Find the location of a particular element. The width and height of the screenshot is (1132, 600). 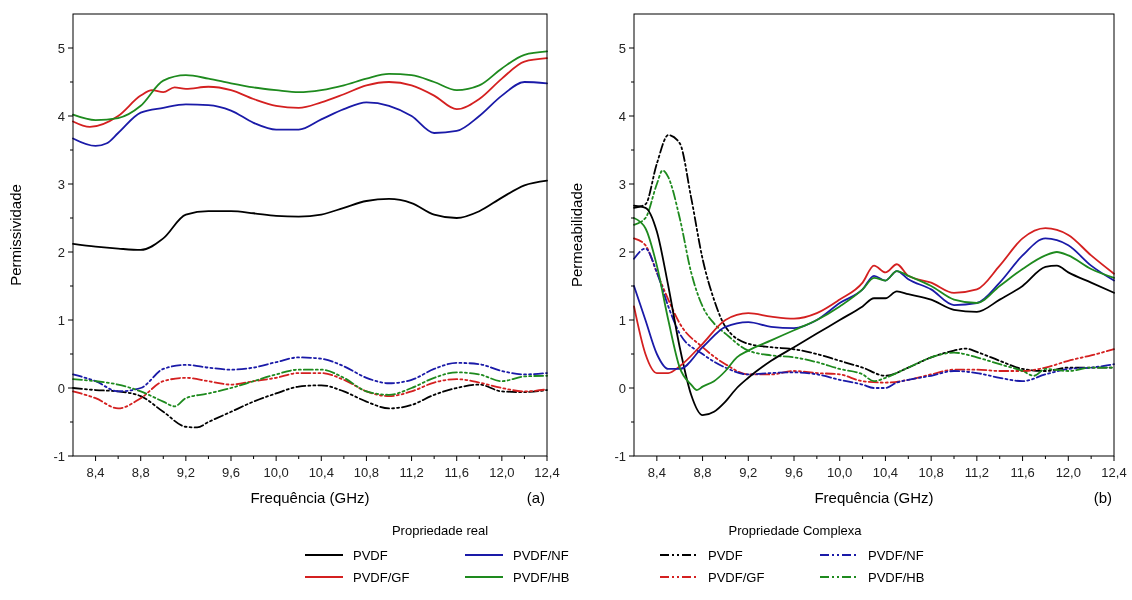

legend-title: Propriedade Complexa is located at coordinates (795, 530).